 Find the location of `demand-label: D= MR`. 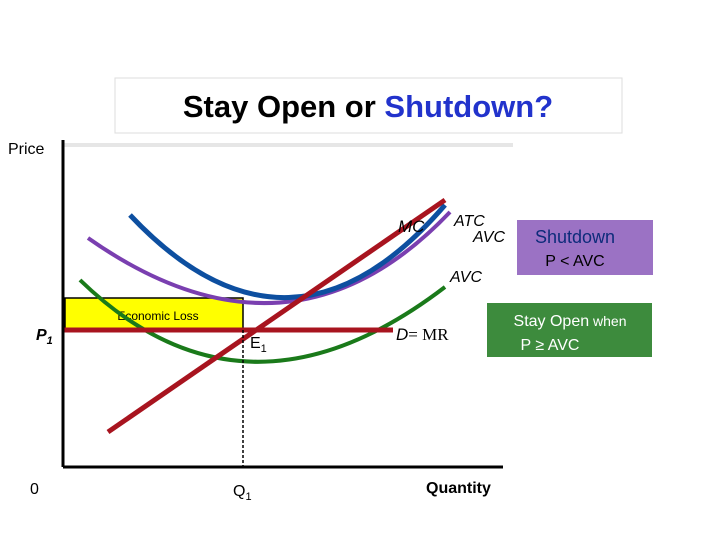

demand-label: D= MR is located at coordinates (422, 334).